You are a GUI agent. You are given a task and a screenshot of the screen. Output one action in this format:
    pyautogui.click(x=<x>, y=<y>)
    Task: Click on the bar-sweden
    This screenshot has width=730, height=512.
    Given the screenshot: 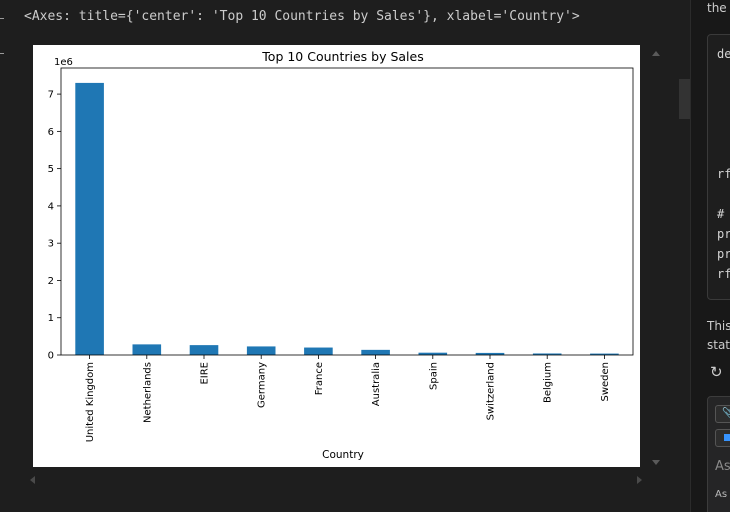 What is the action you would take?
    pyautogui.click(x=604, y=354)
    